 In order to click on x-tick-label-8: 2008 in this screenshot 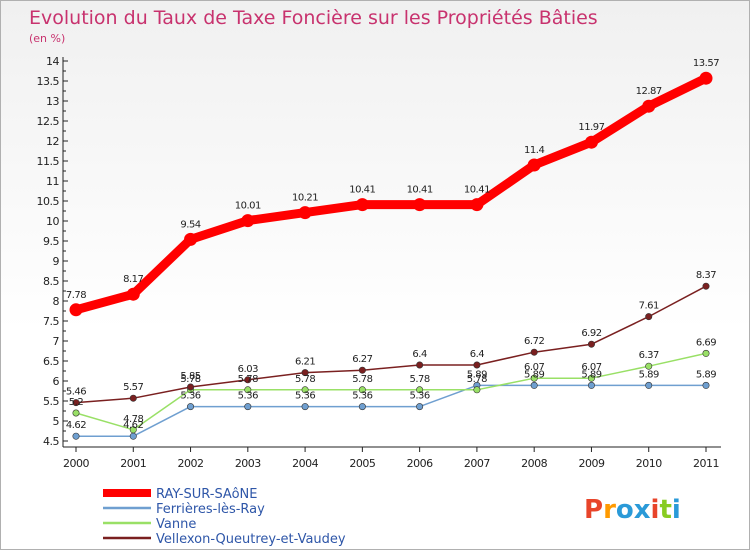, I will do `click(534, 463)`.